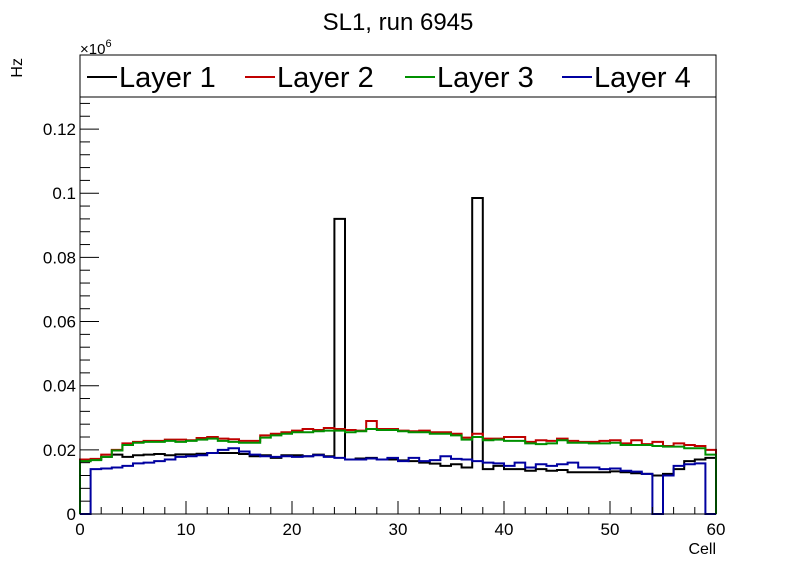 The height and width of the screenshot is (572, 796). Describe the element at coordinates (325, 78) in the screenshot. I see `legend-label-layer-2: Layer 2` at that location.